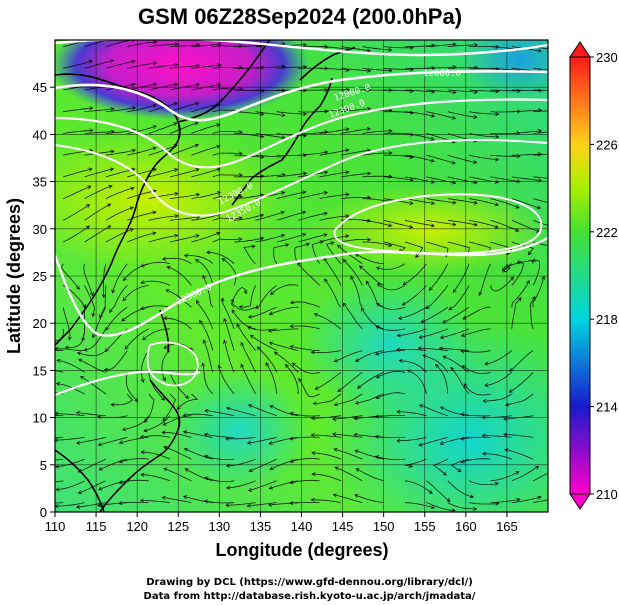 The image size is (619, 605). I want to click on colorbar-tick-label: 218, so click(607, 319).